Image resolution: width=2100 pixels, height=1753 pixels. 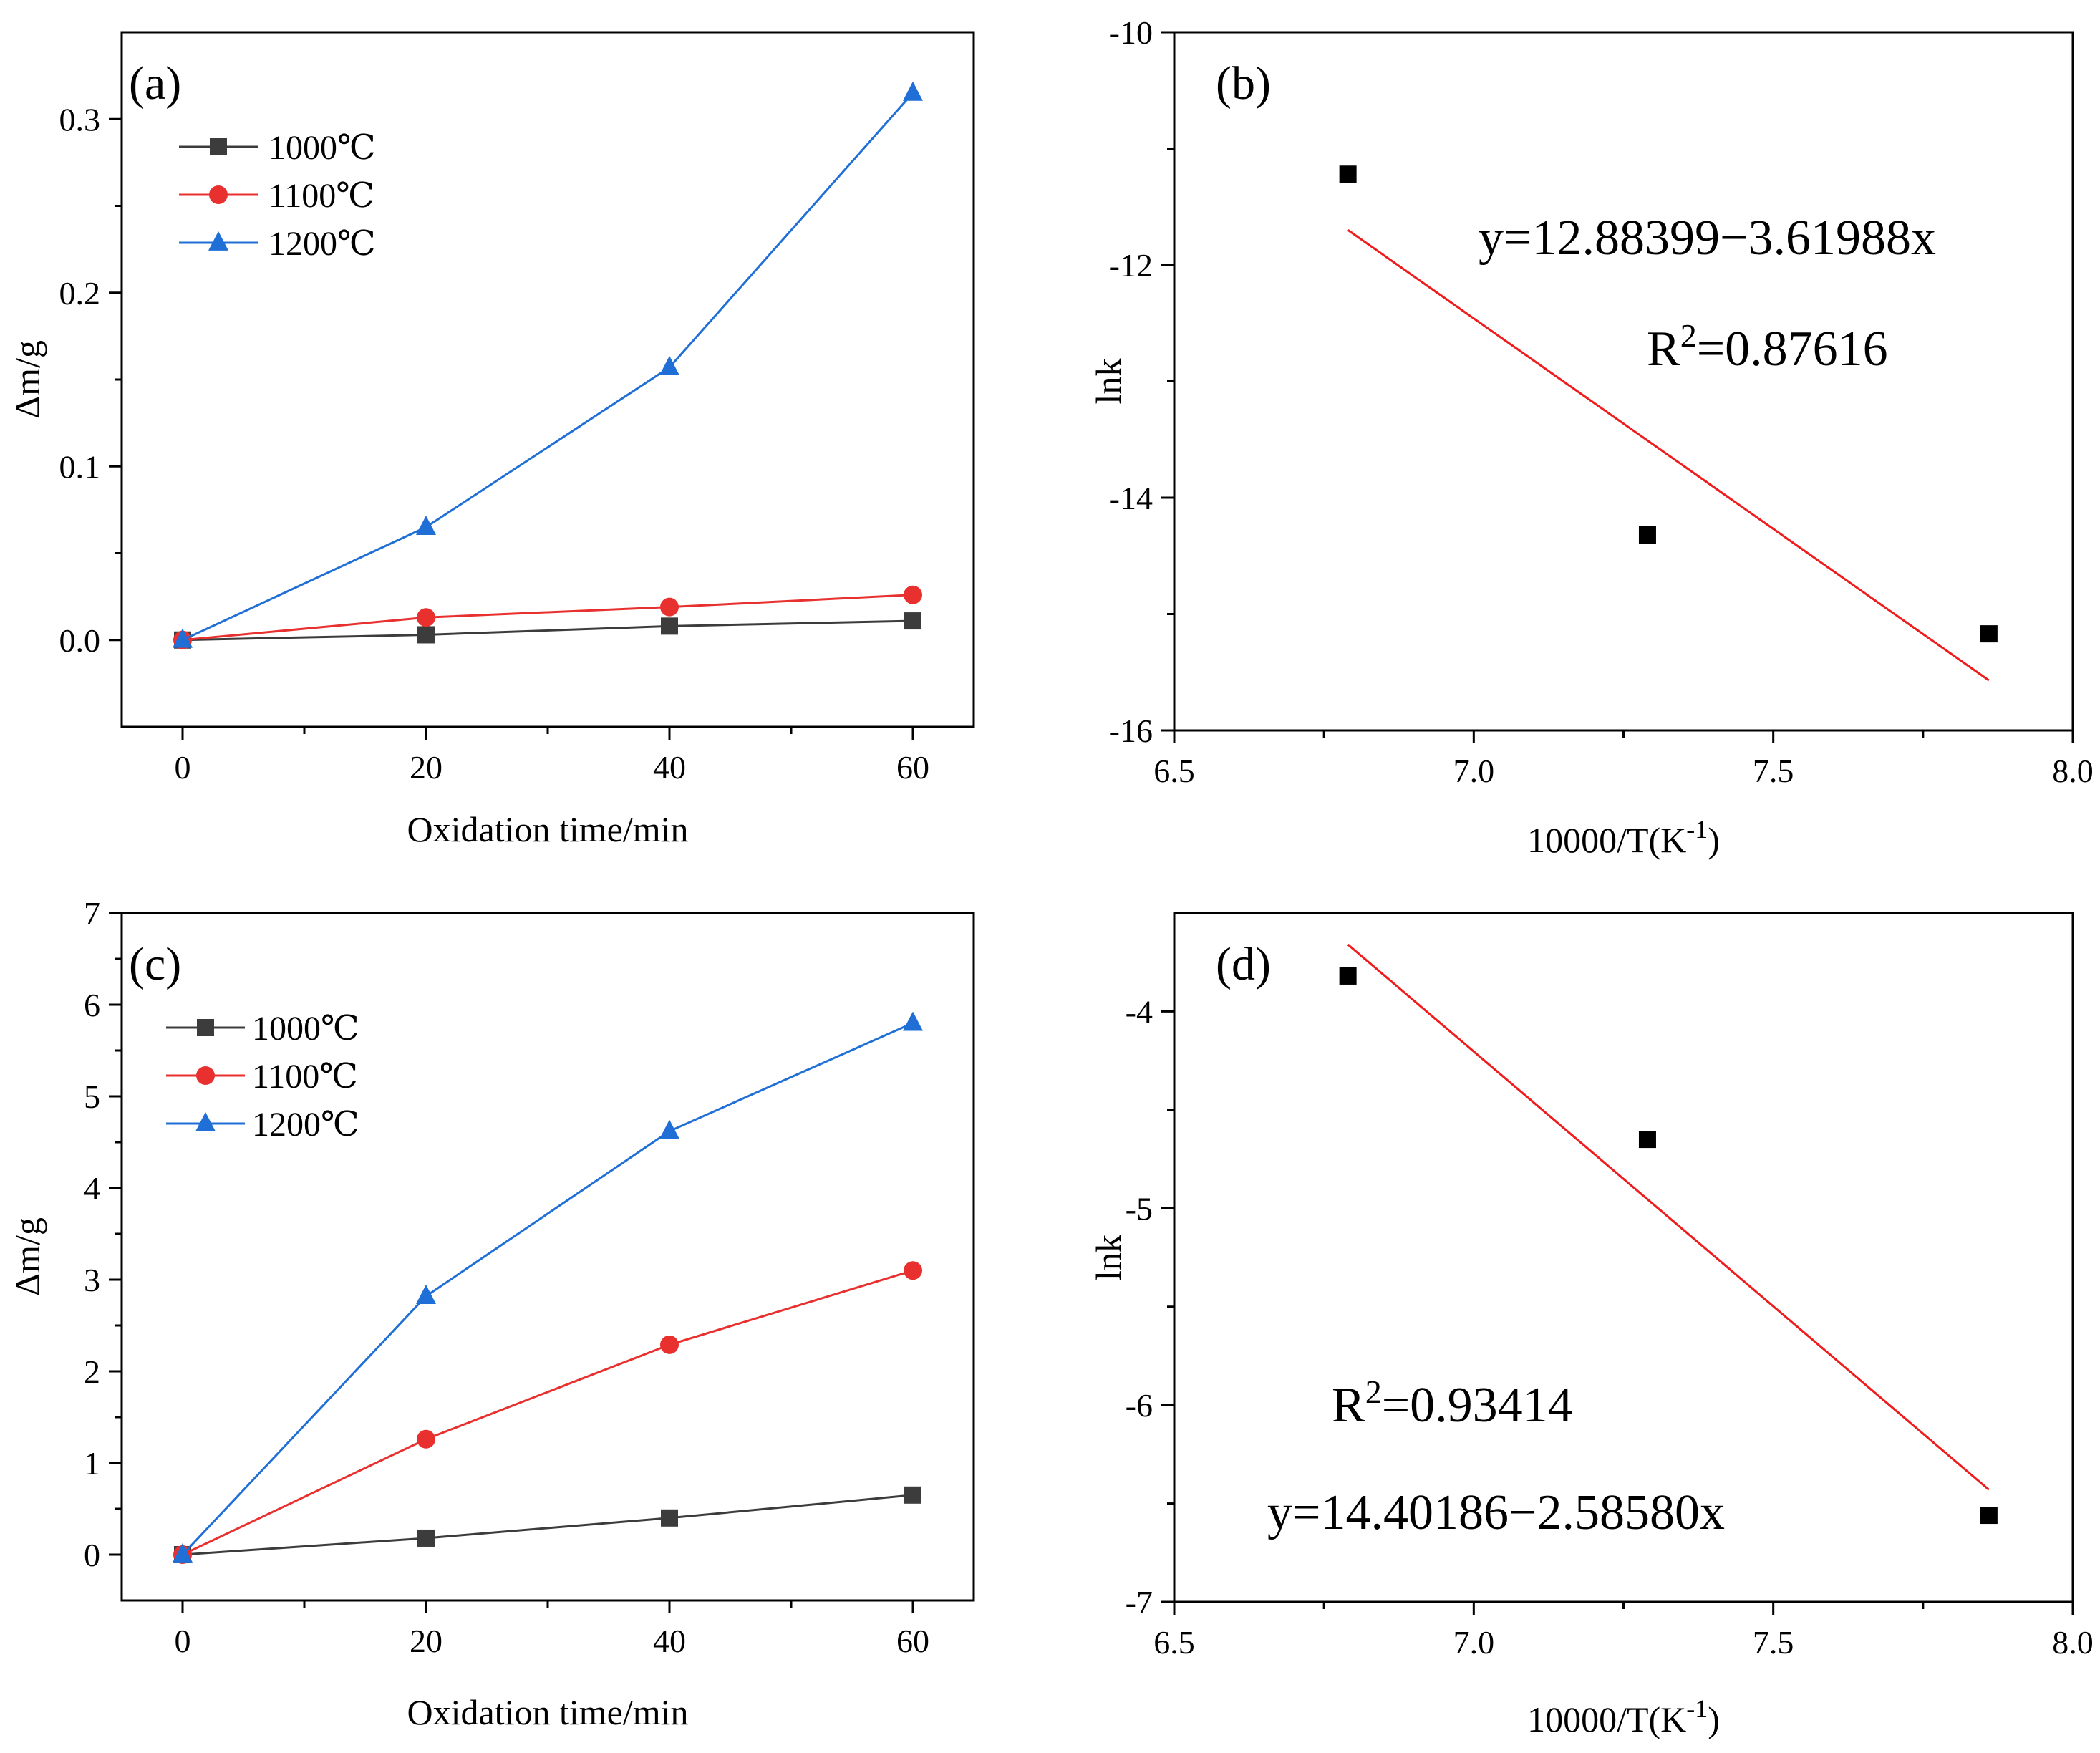 I want to click on r-squared: R2=0.93414, so click(x=1452, y=1403).